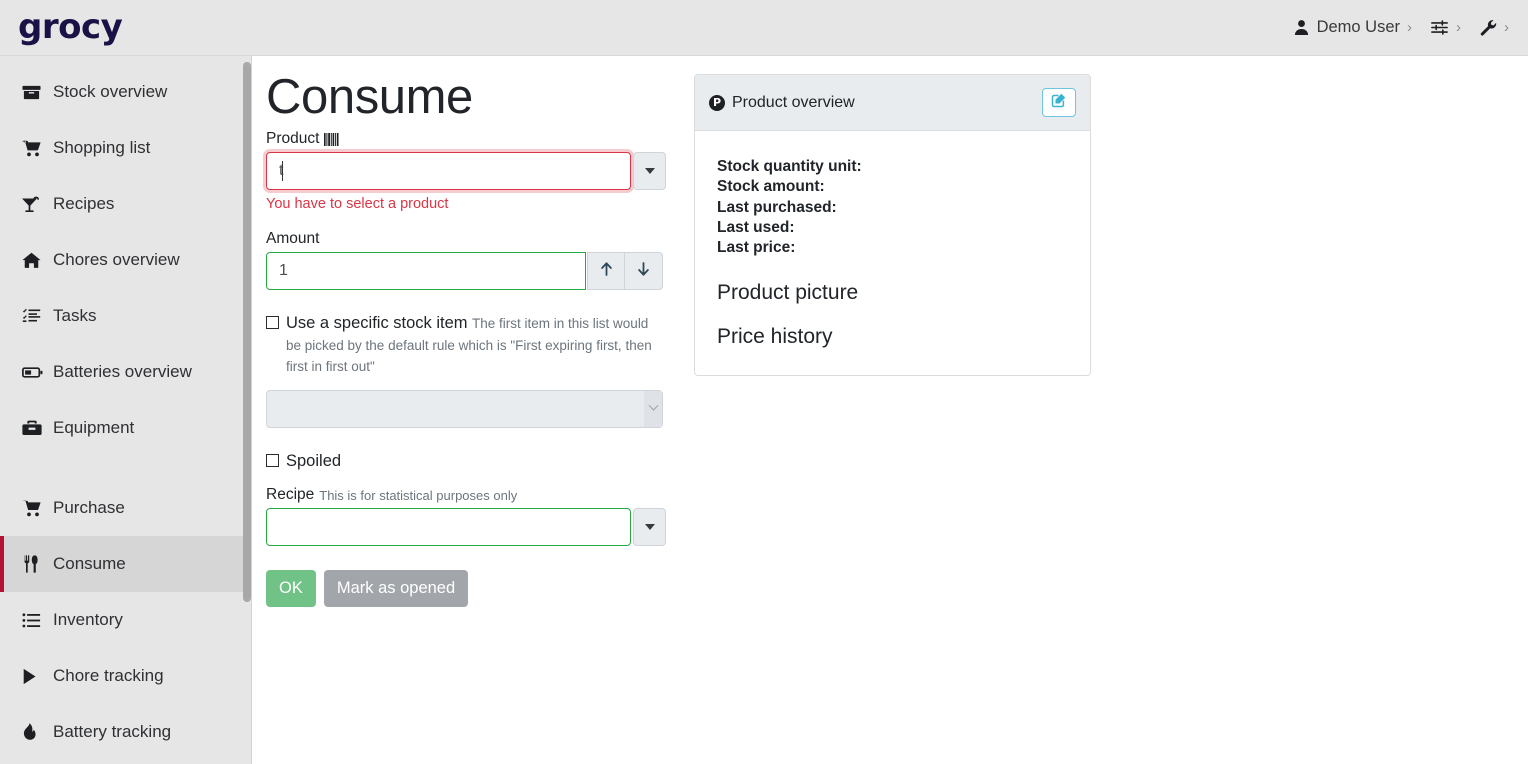 This screenshot has height=764, width=1528. Describe the element at coordinates (116, 259) in the screenshot. I see `sidebar-item-label: Chores overview` at that location.